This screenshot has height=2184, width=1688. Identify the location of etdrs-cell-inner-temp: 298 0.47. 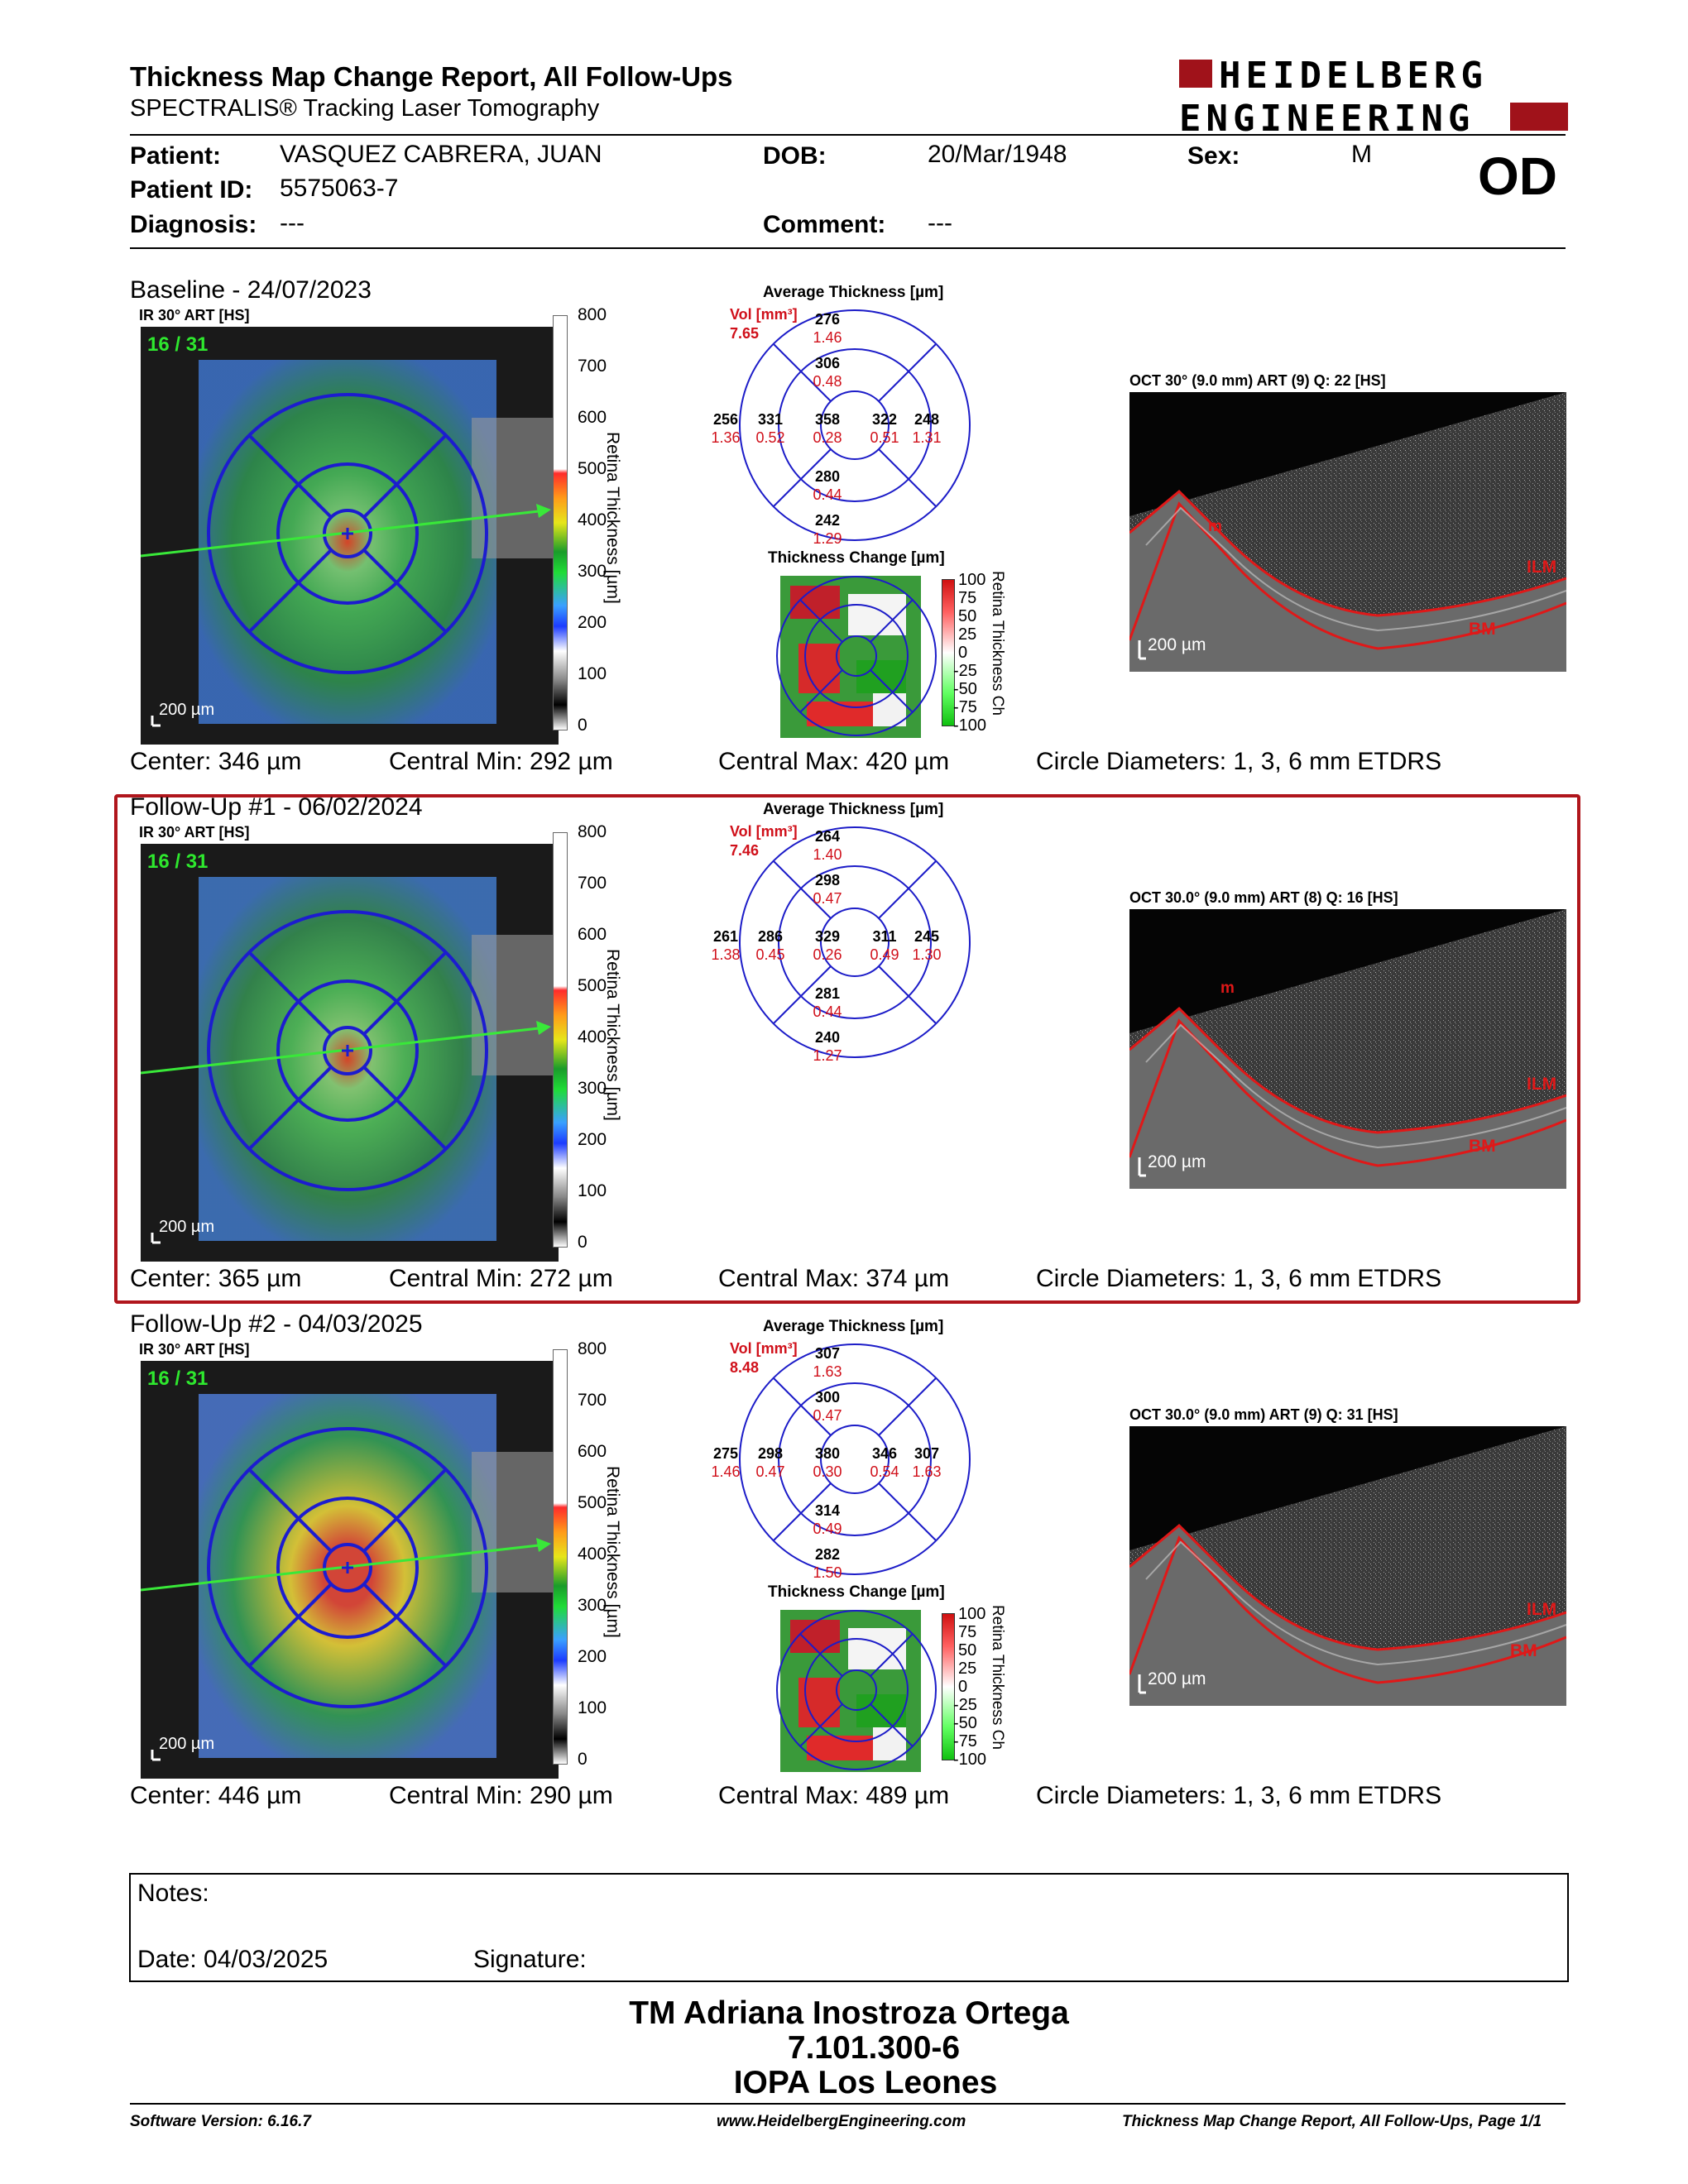
(770, 1462).